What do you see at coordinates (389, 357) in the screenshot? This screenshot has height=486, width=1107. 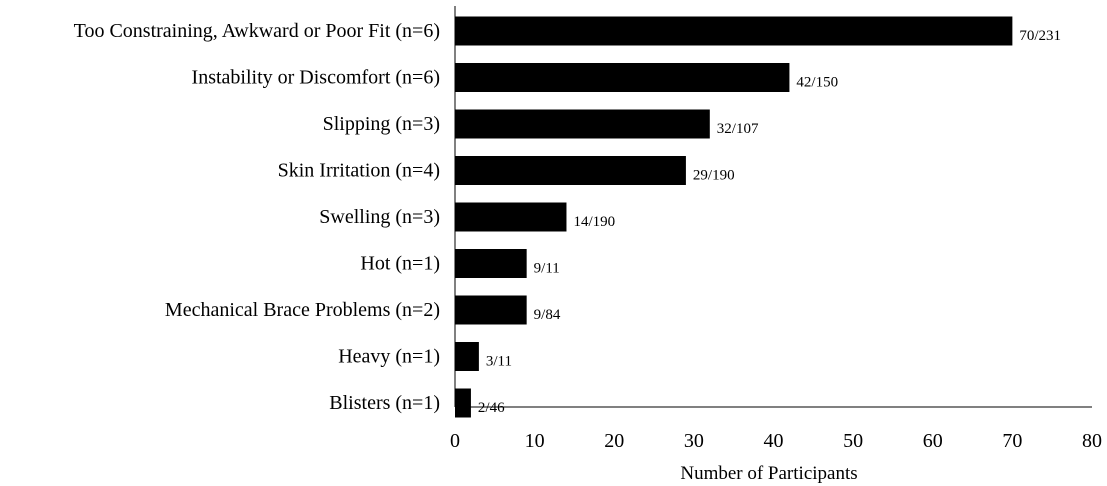 I see `category-label: Heavy (n=1)` at bounding box center [389, 357].